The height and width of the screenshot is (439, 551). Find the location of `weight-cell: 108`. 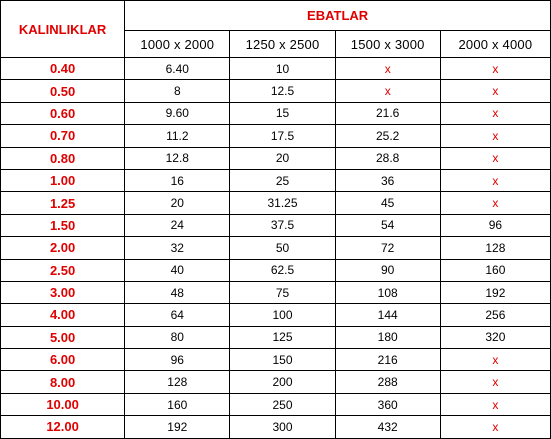

weight-cell: 108 is located at coordinates (387, 292).